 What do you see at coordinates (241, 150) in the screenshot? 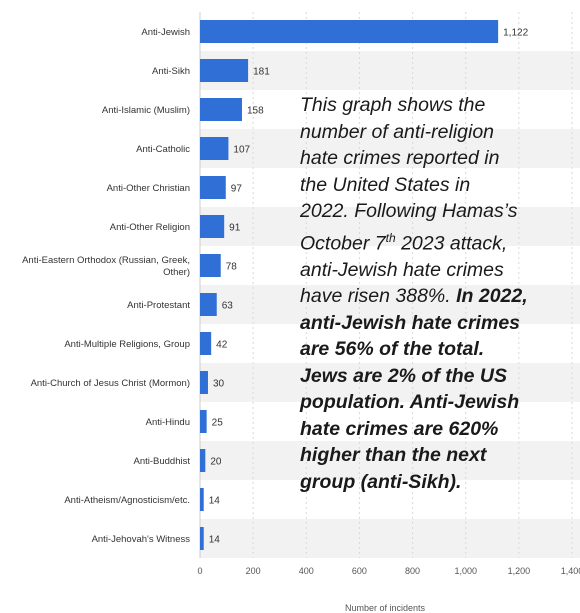
I see `value-label: 107` at bounding box center [241, 150].